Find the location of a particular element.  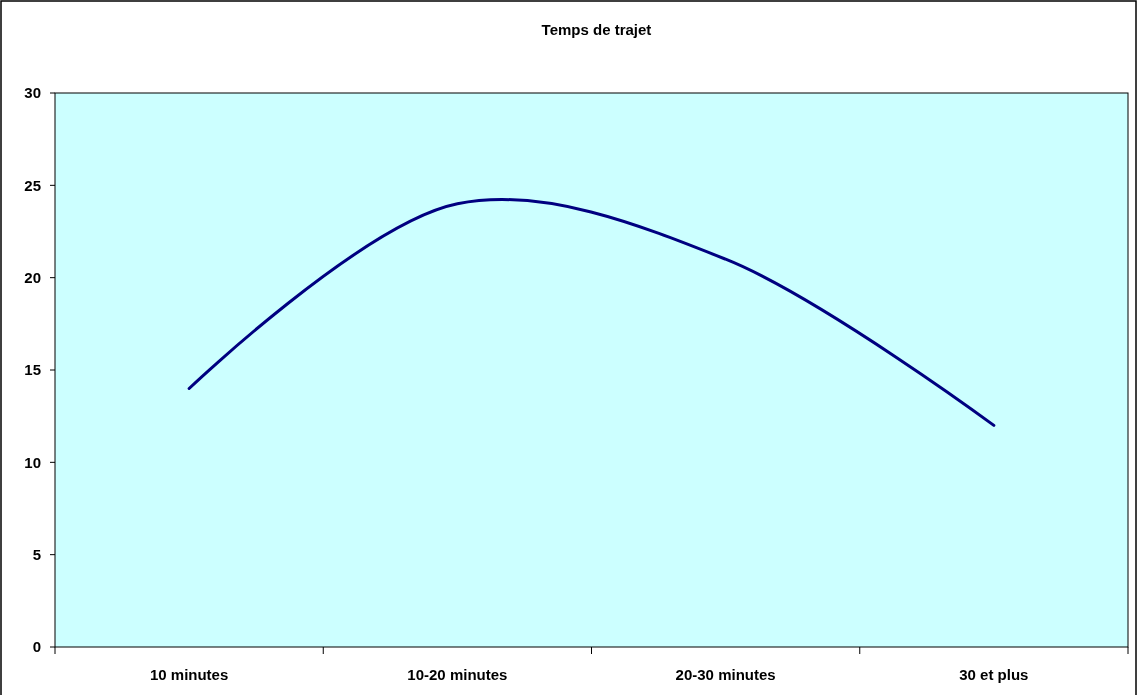

x-tick-label: 10-20 minutes is located at coordinates (457, 674).